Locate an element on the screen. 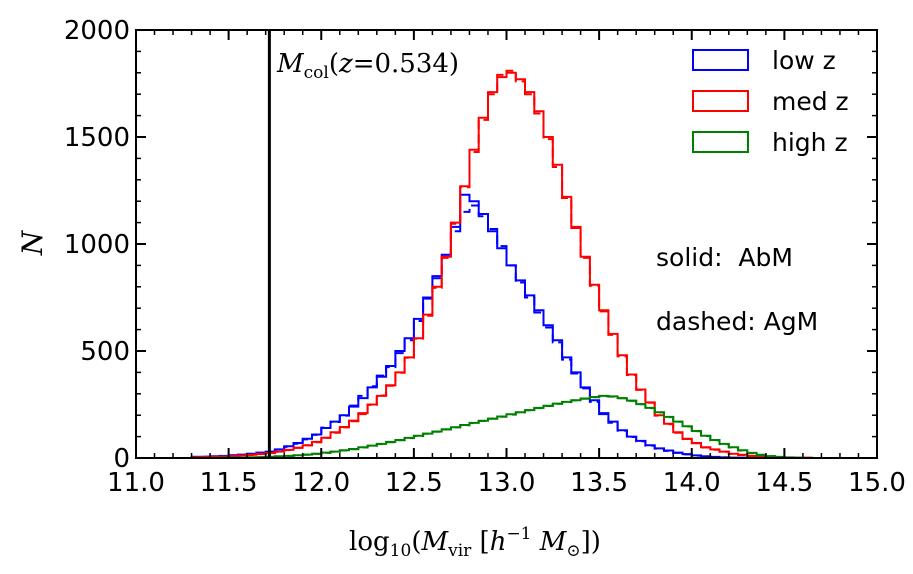 This screenshot has height=574, width=913. legend-label-high-z: high z is located at coordinates (810, 142).